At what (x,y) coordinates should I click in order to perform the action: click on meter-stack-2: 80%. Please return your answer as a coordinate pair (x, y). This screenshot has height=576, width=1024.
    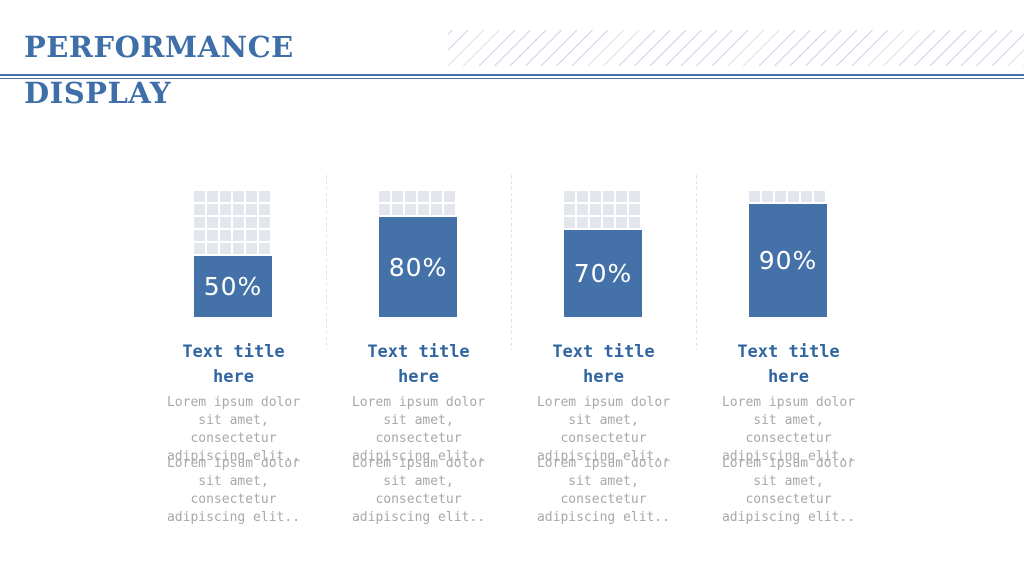
    Looking at the image, I should click on (418, 254).